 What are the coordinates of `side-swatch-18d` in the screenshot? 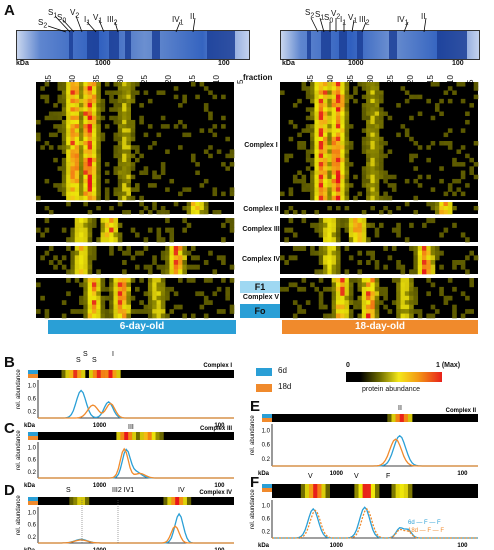 It's located at (33, 438).